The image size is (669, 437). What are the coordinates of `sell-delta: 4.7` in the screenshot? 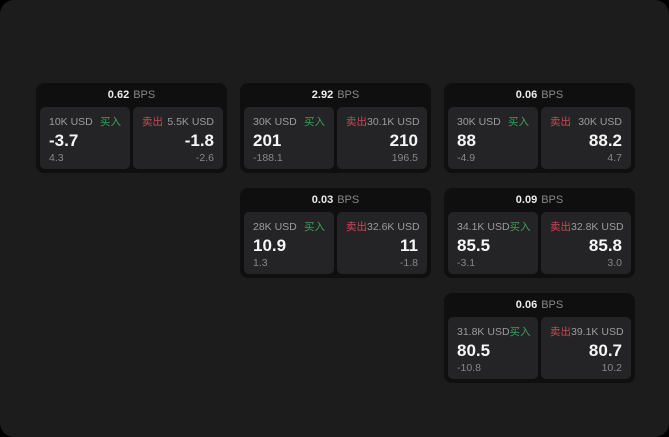 It's located at (614, 157).